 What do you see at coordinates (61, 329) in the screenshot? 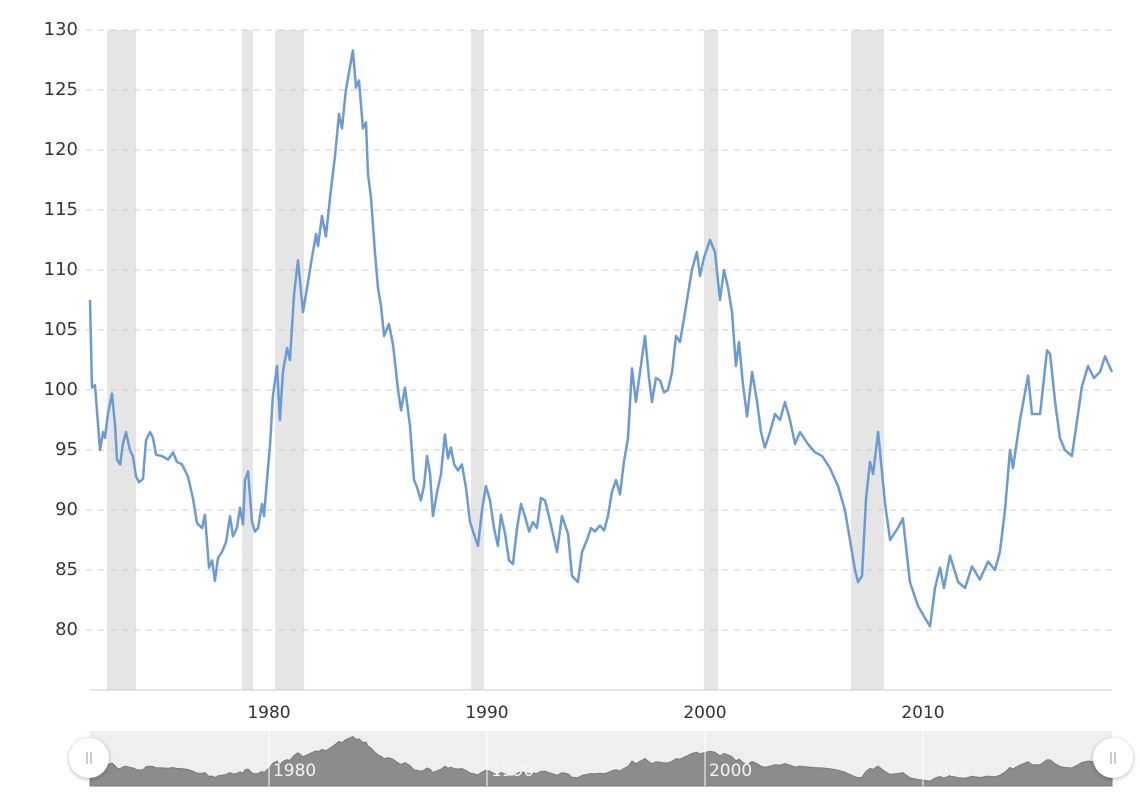
I see `y-tick-label: 105` at bounding box center [61, 329].